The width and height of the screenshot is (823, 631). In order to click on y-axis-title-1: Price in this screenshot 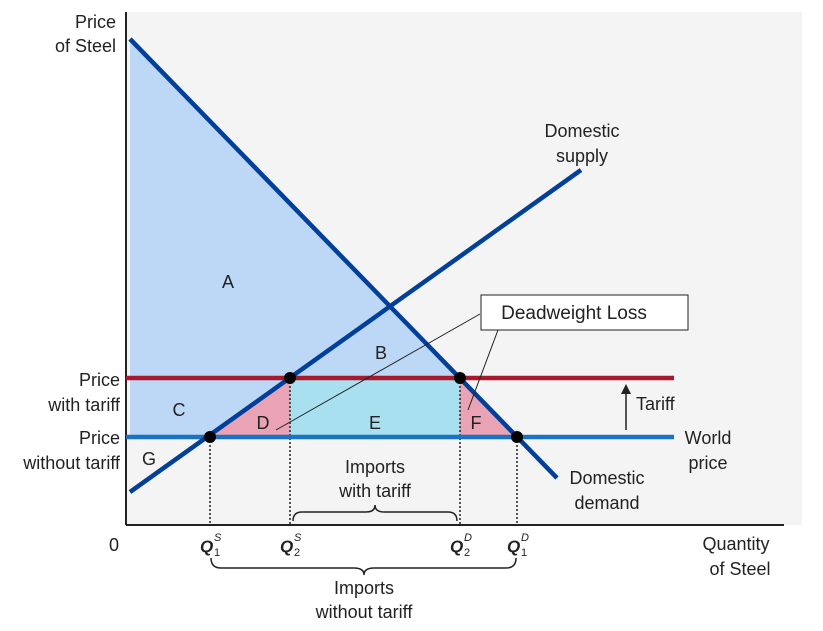, I will do `click(95, 22)`.